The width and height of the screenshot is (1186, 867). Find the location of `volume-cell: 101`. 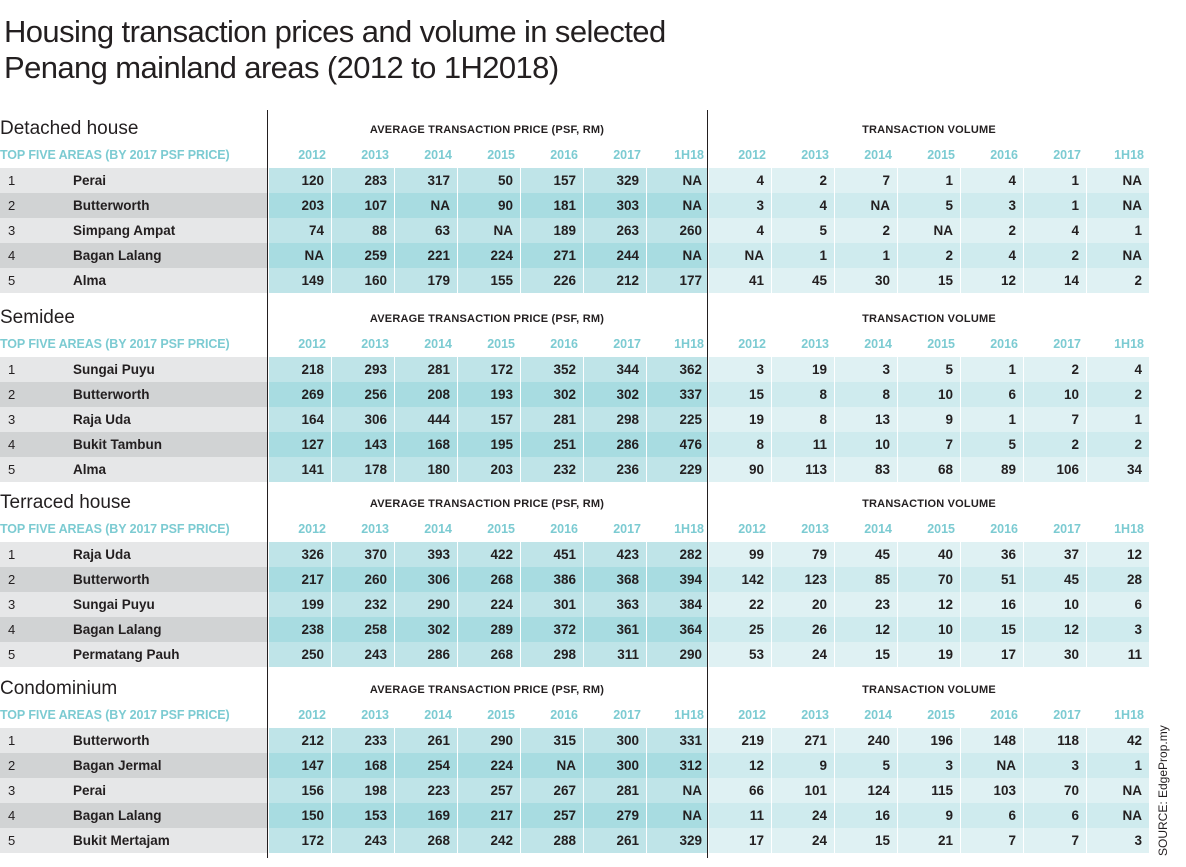

volume-cell: 101 is located at coordinates (802, 790).